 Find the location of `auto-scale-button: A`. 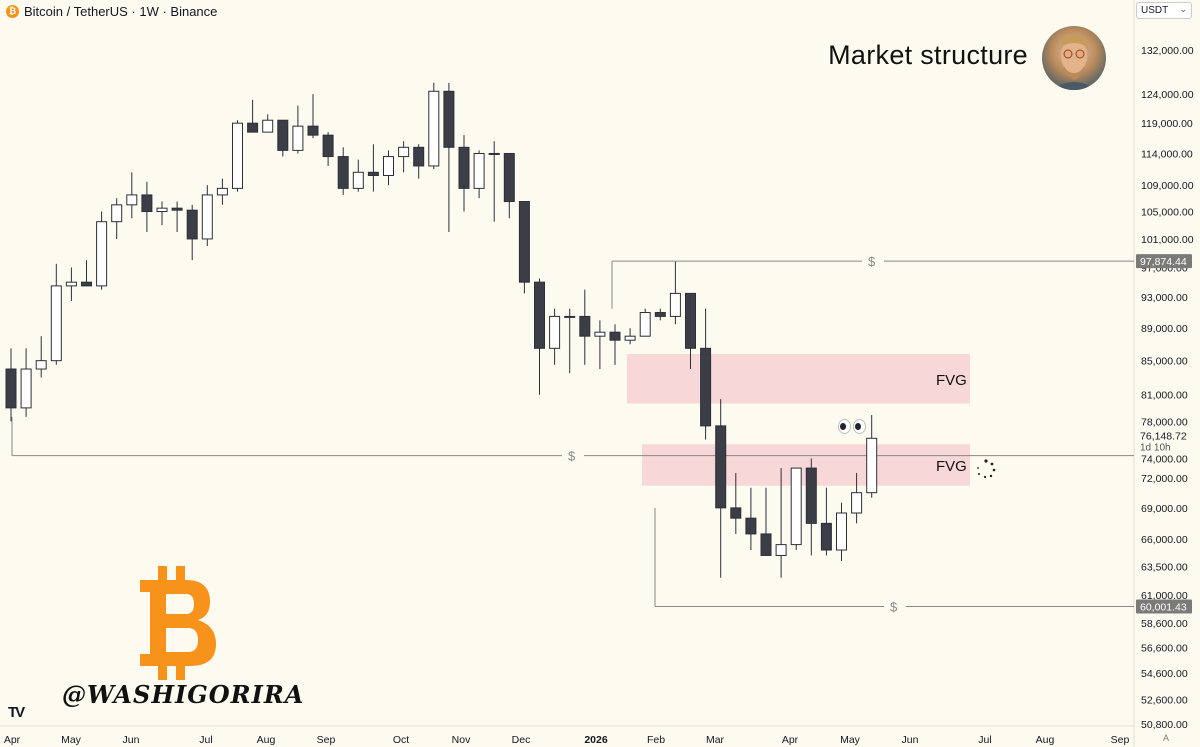

auto-scale-button: A is located at coordinates (1166, 738).